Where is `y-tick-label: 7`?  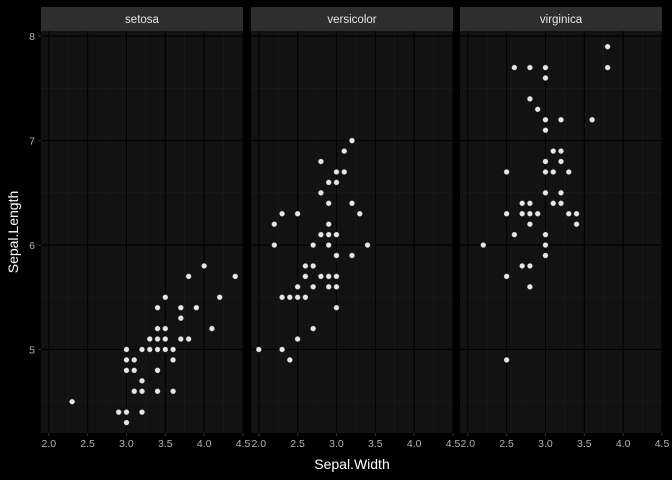 y-tick-label: 7 is located at coordinates (32, 142).